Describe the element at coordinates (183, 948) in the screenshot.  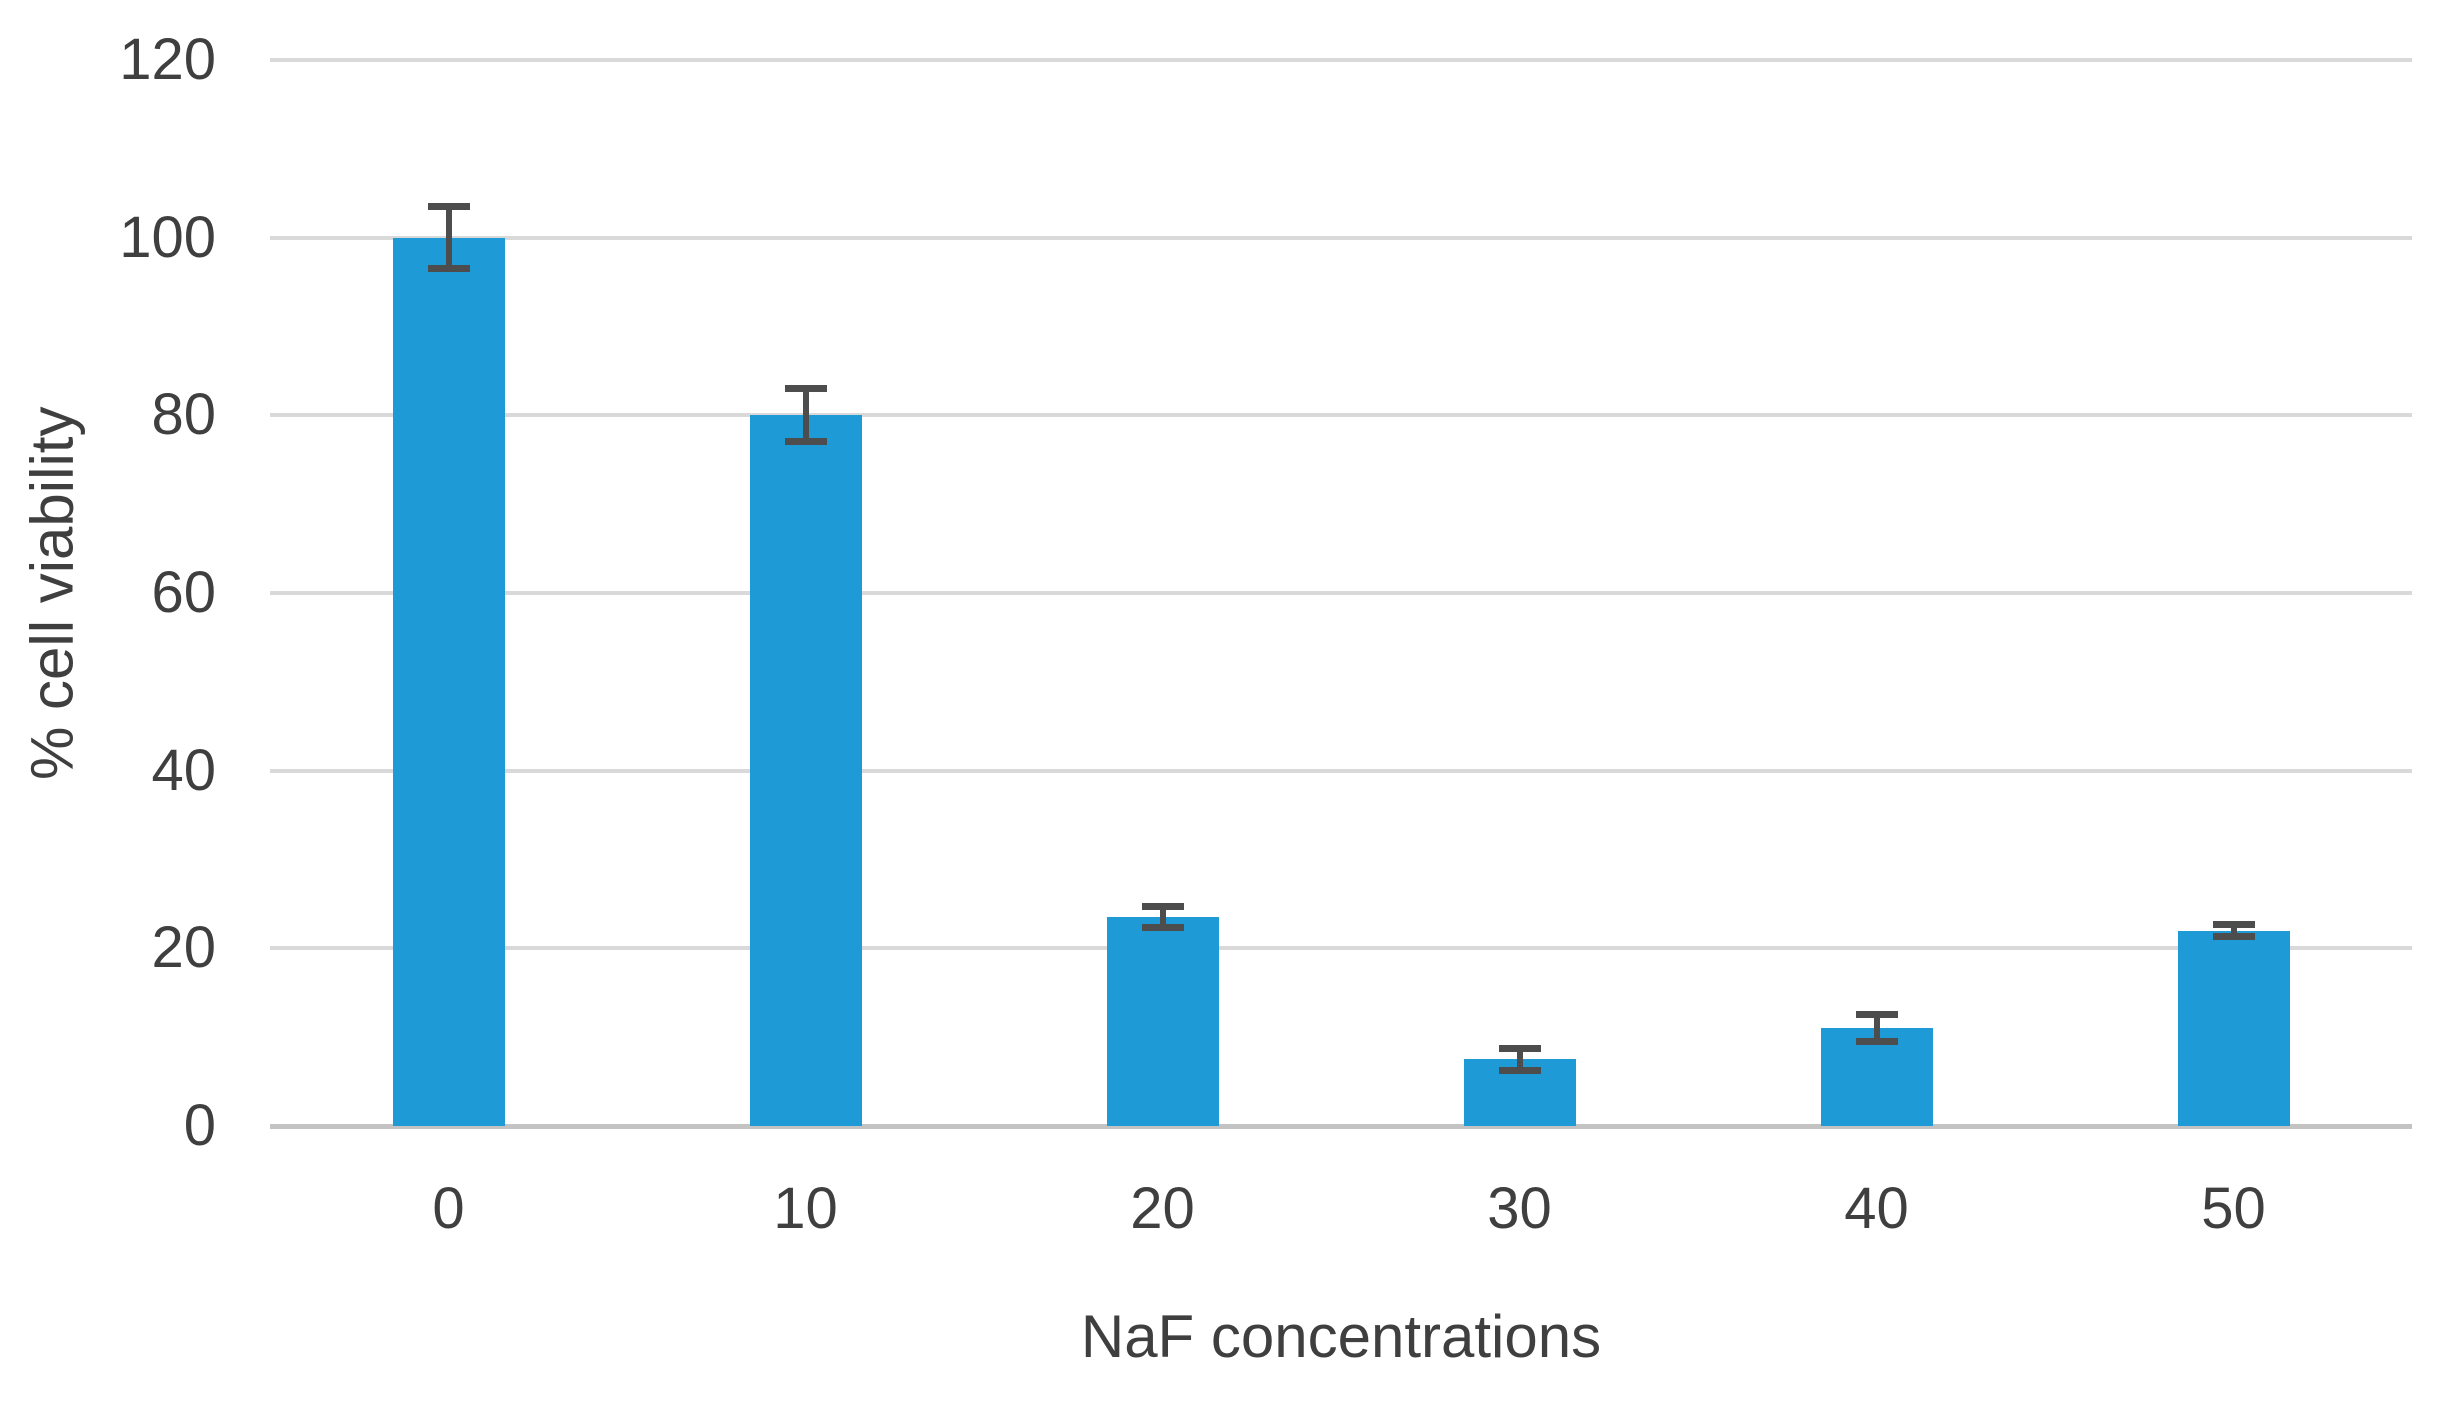
I see `y-tick-label: 20` at that location.